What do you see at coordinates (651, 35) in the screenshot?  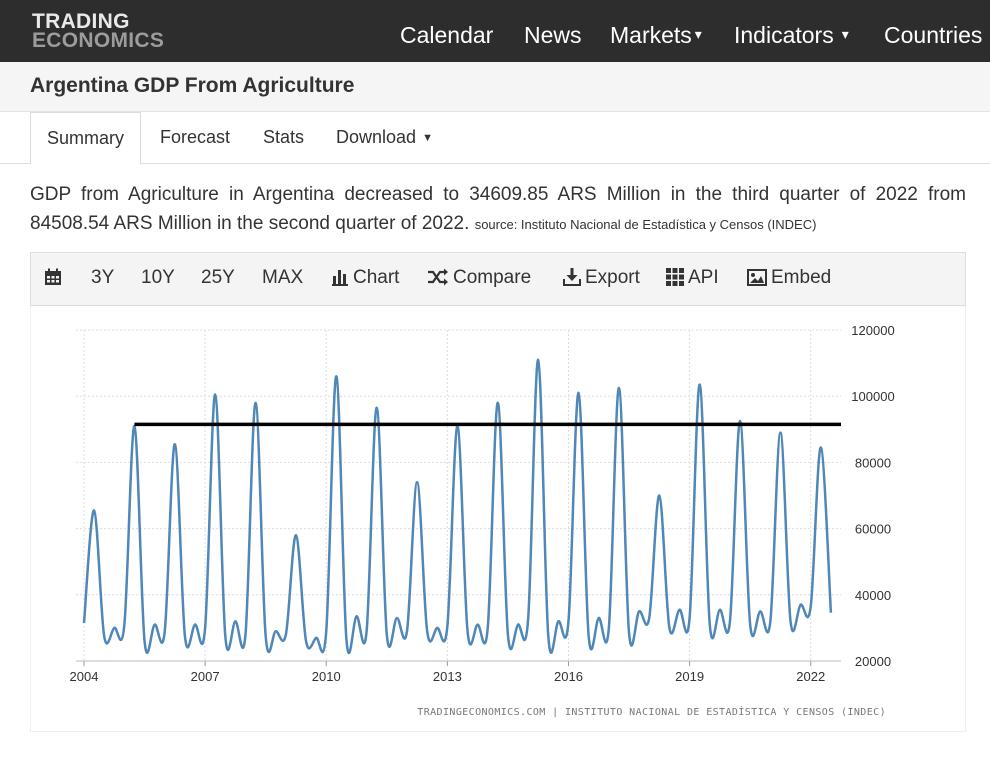 I see `nav-markets-label: Markets` at bounding box center [651, 35].